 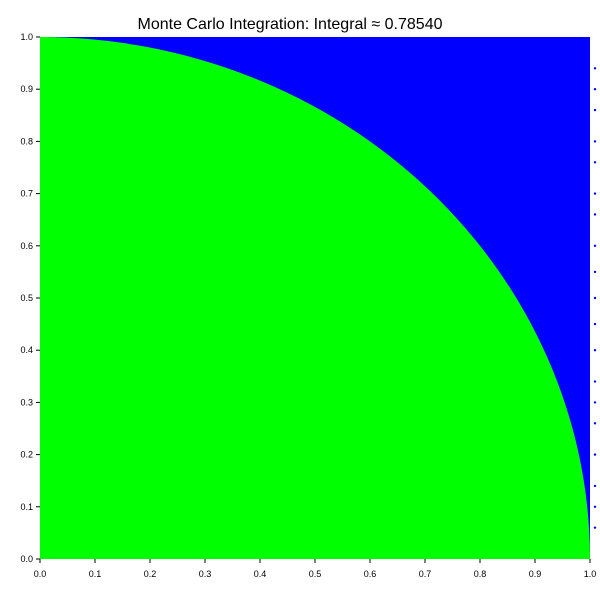 I want to click on x-tick-label: 0.8, so click(x=480, y=574).